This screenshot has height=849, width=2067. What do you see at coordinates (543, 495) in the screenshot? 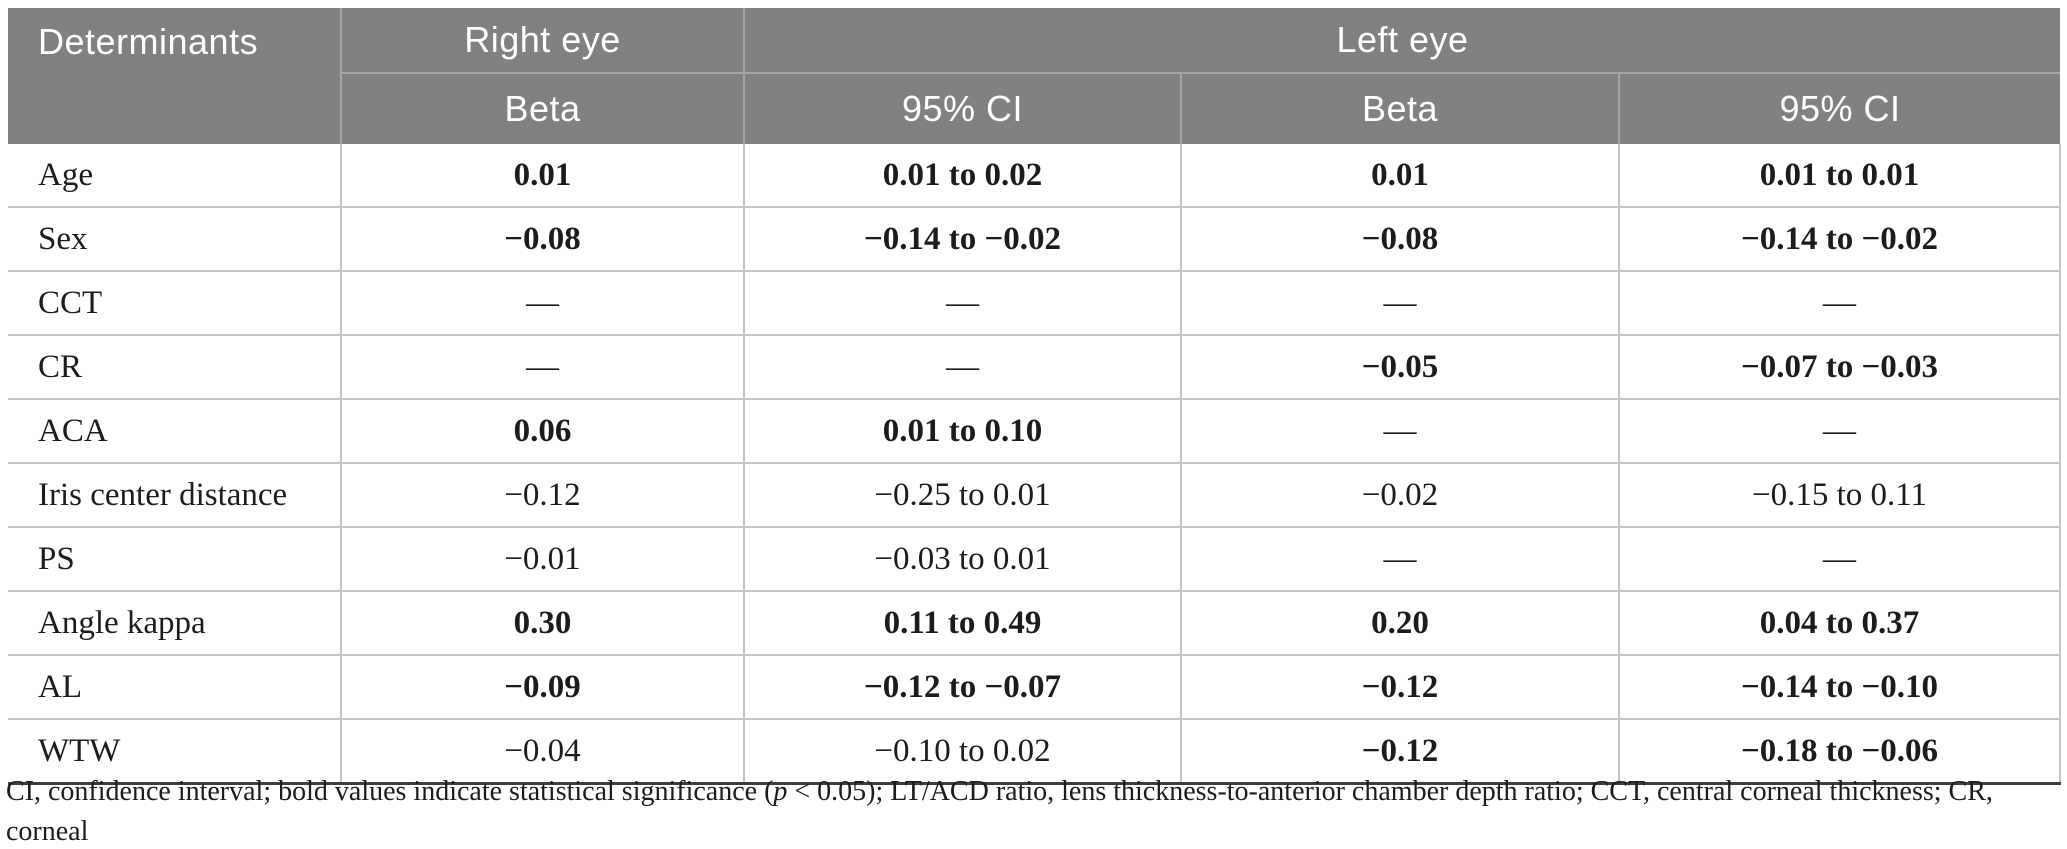
I see `cell-iris-right-beta: −0.12` at bounding box center [543, 495].